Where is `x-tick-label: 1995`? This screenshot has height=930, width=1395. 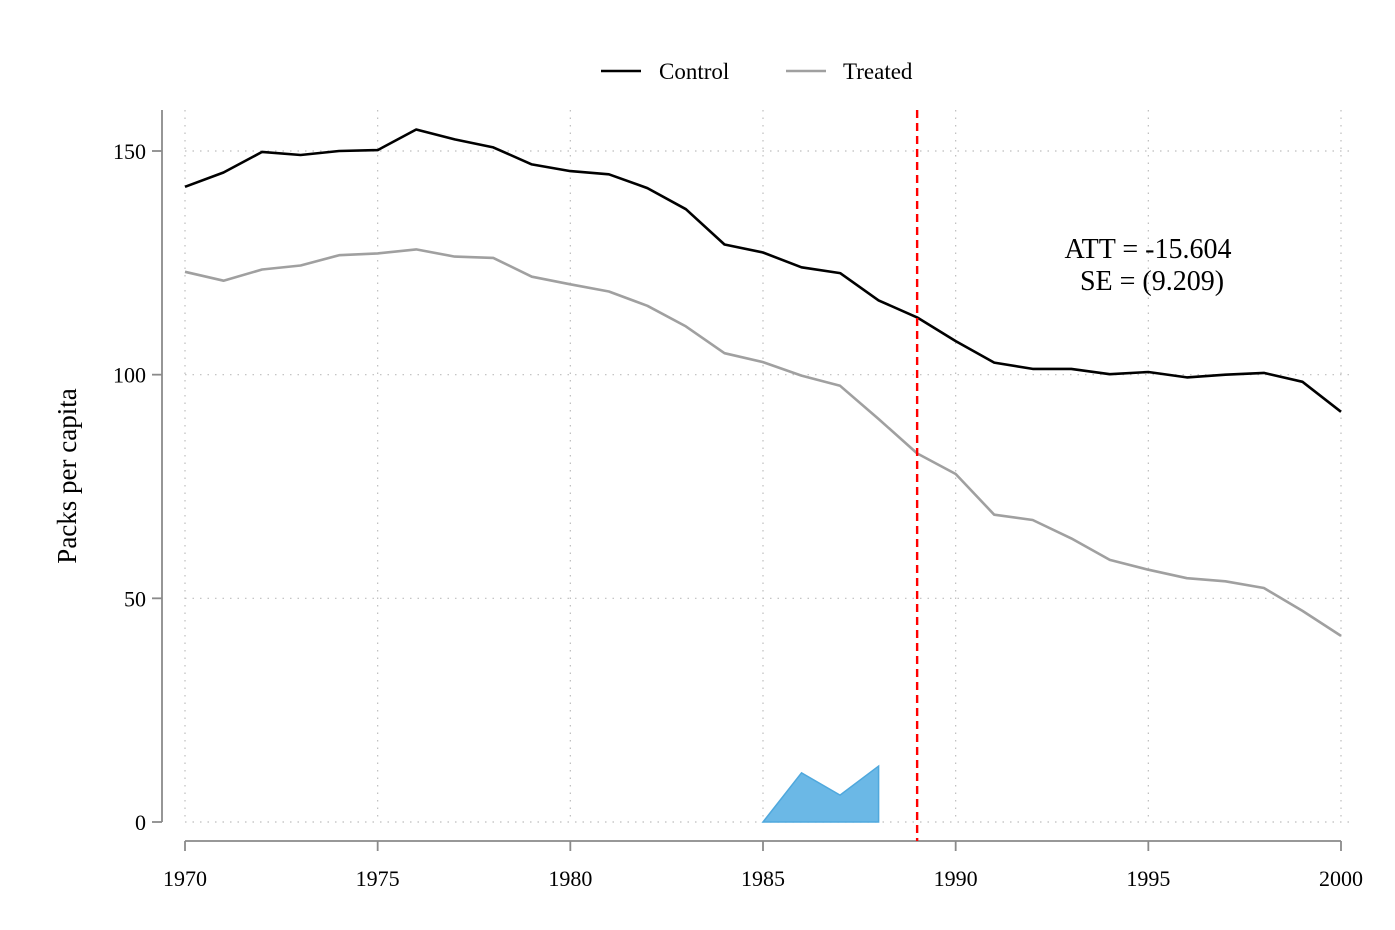
x-tick-label: 1995 is located at coordinates (1148, 878).